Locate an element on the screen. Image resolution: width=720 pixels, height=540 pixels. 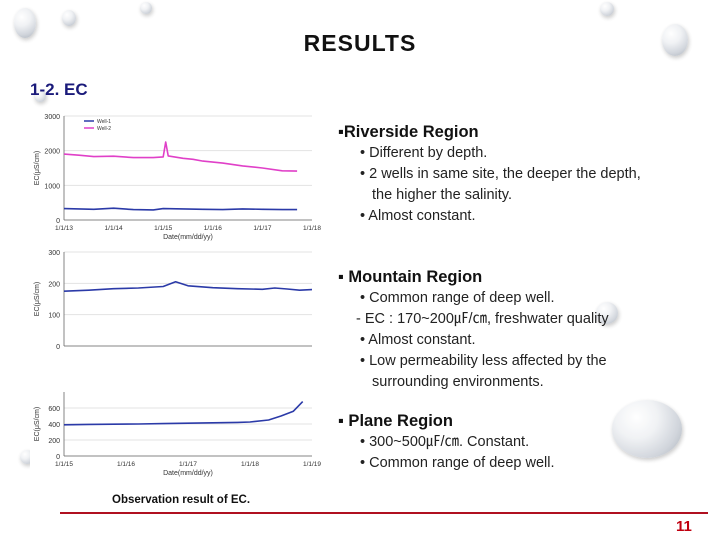
page-number: 11 is located at coordinates (684, 526).